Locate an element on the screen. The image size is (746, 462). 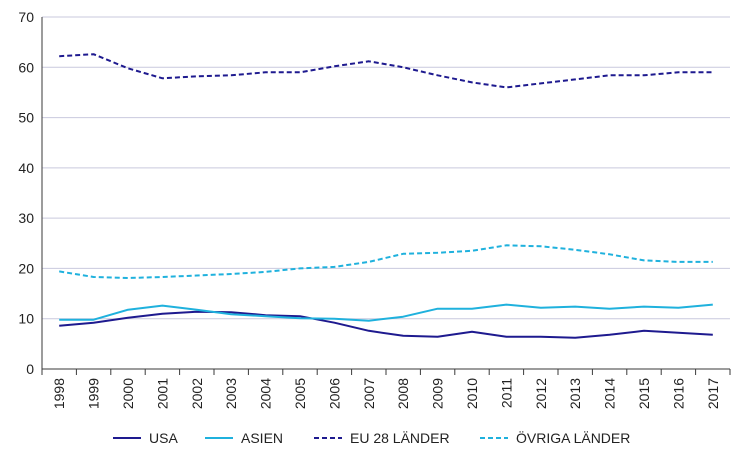
y-tick-label: 0 is located at coordinates (30, 369).